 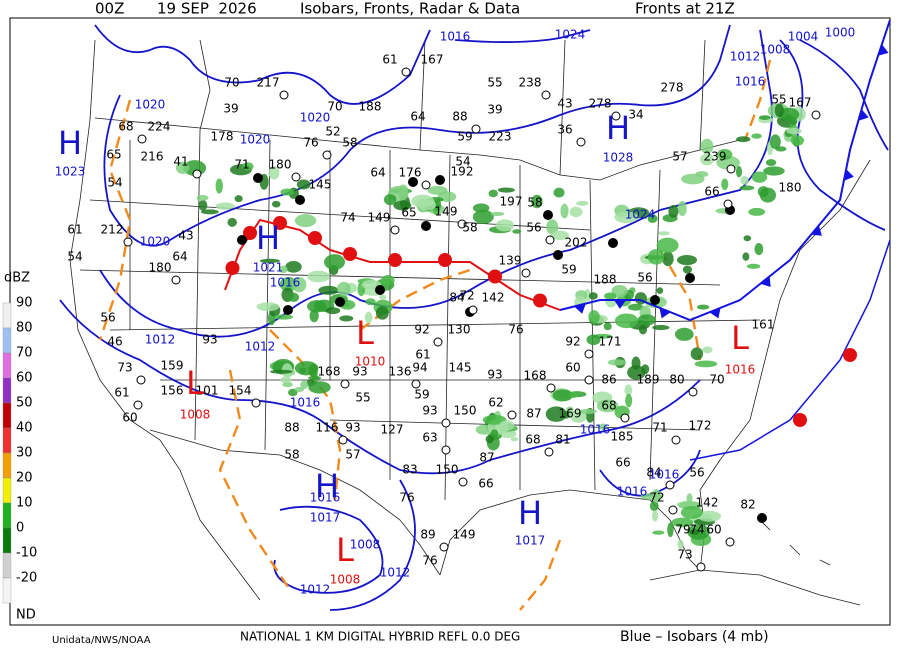 I want to click on pressure-center-value: 1016, so click(x=740, y=370).